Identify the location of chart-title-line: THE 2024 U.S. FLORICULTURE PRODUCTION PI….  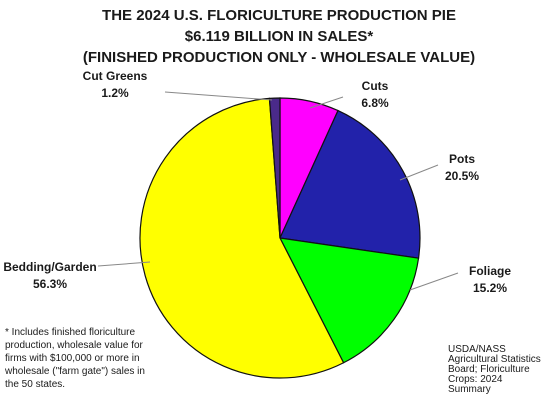
(279, 15).